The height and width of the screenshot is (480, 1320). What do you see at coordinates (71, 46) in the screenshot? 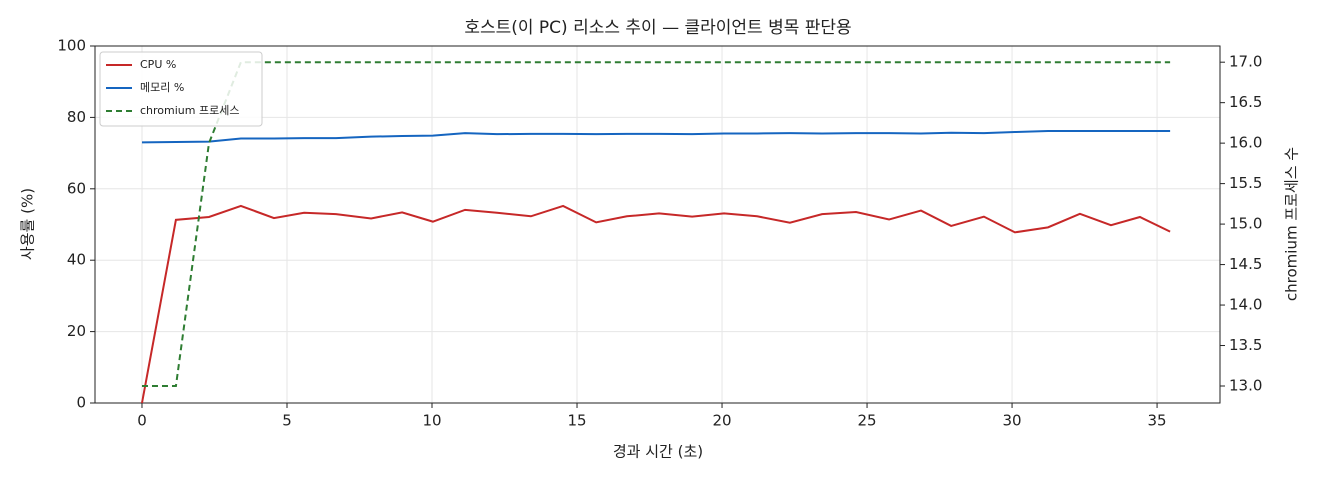
I see `y-tick-label: 100` at bounding box center [71, 46].